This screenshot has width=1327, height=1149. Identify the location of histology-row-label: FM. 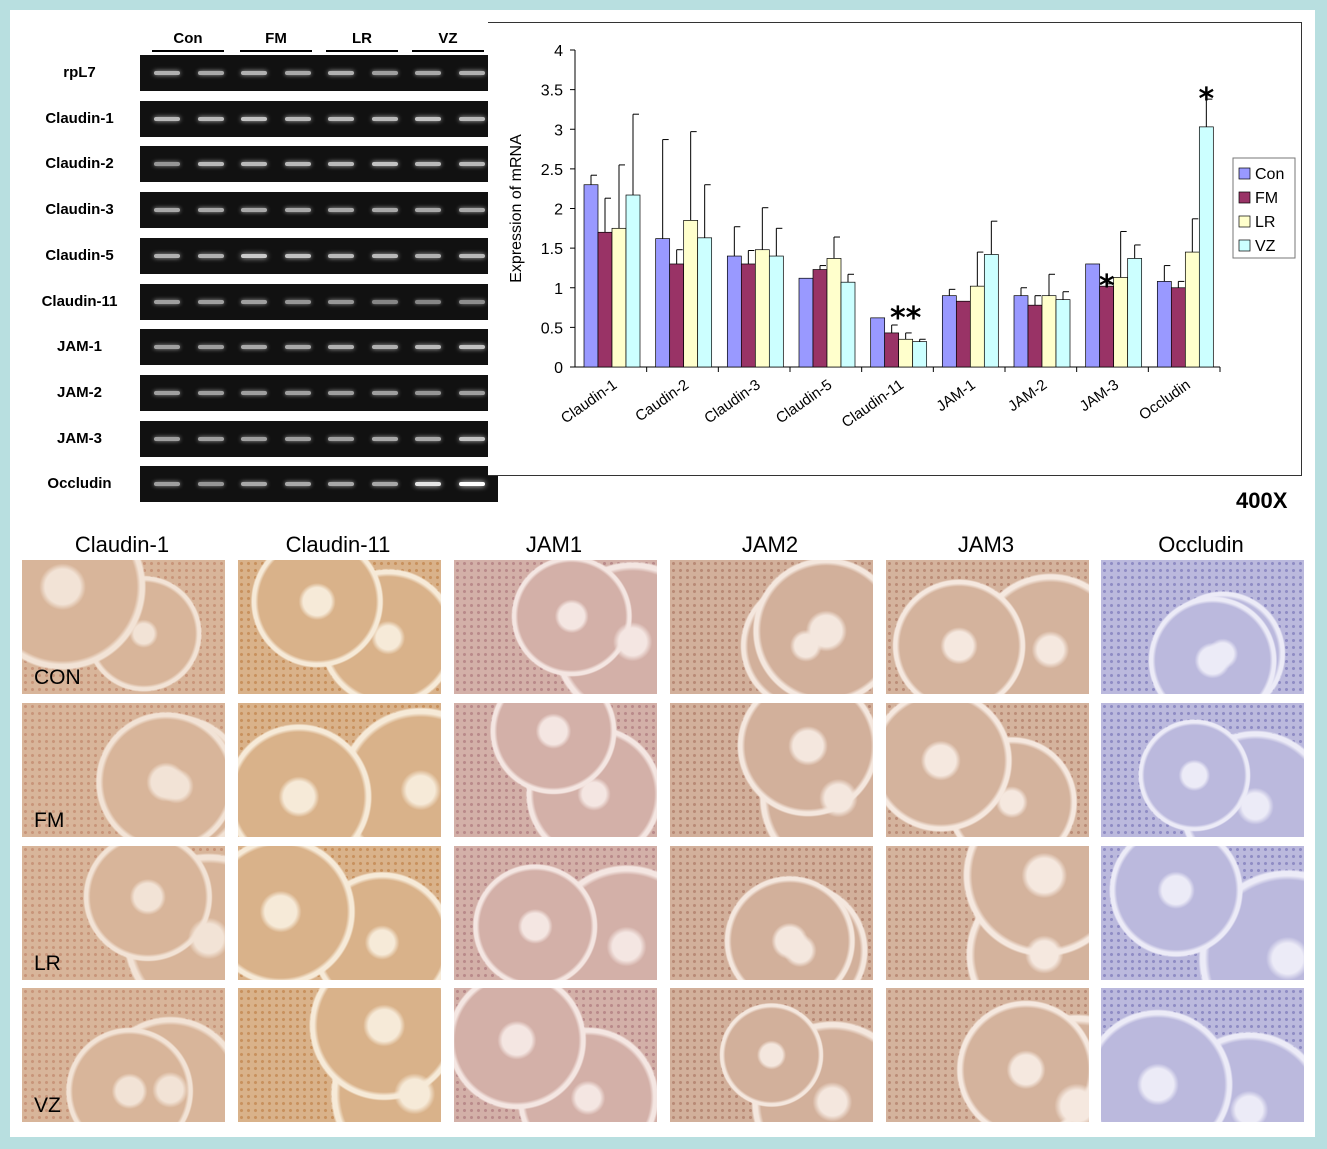
(49, 820).